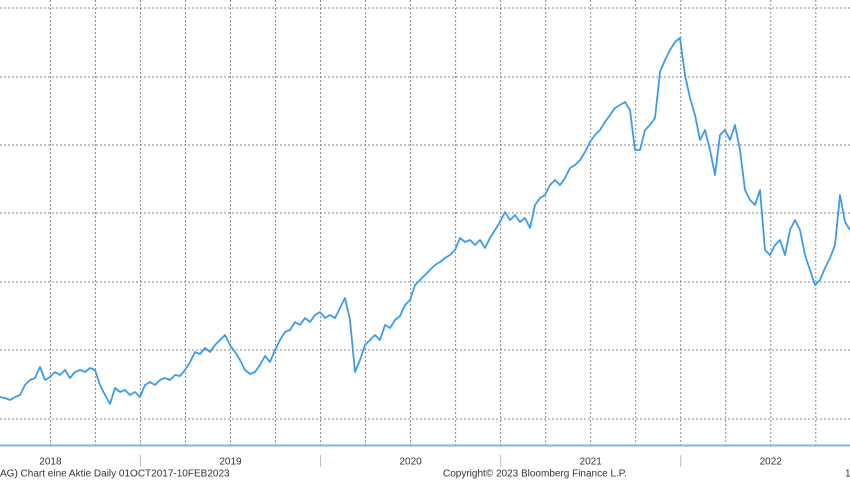 The height and width of the screenshot is (480, 850). I want to click on corner-label: 1, so click(847, 474).